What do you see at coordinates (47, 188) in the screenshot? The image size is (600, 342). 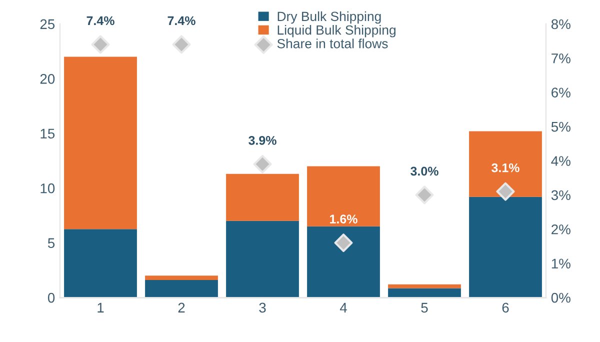 I see `y-tick-label: 10` at bounding box center [47, 188].